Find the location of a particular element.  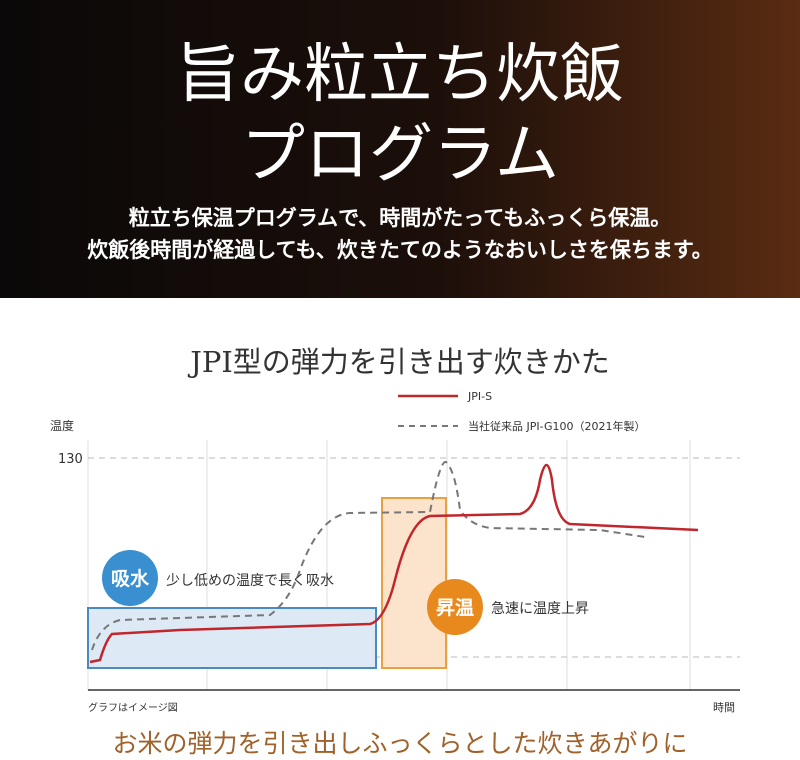

y-tick-label: 130 is located at coordinates (70, 459).